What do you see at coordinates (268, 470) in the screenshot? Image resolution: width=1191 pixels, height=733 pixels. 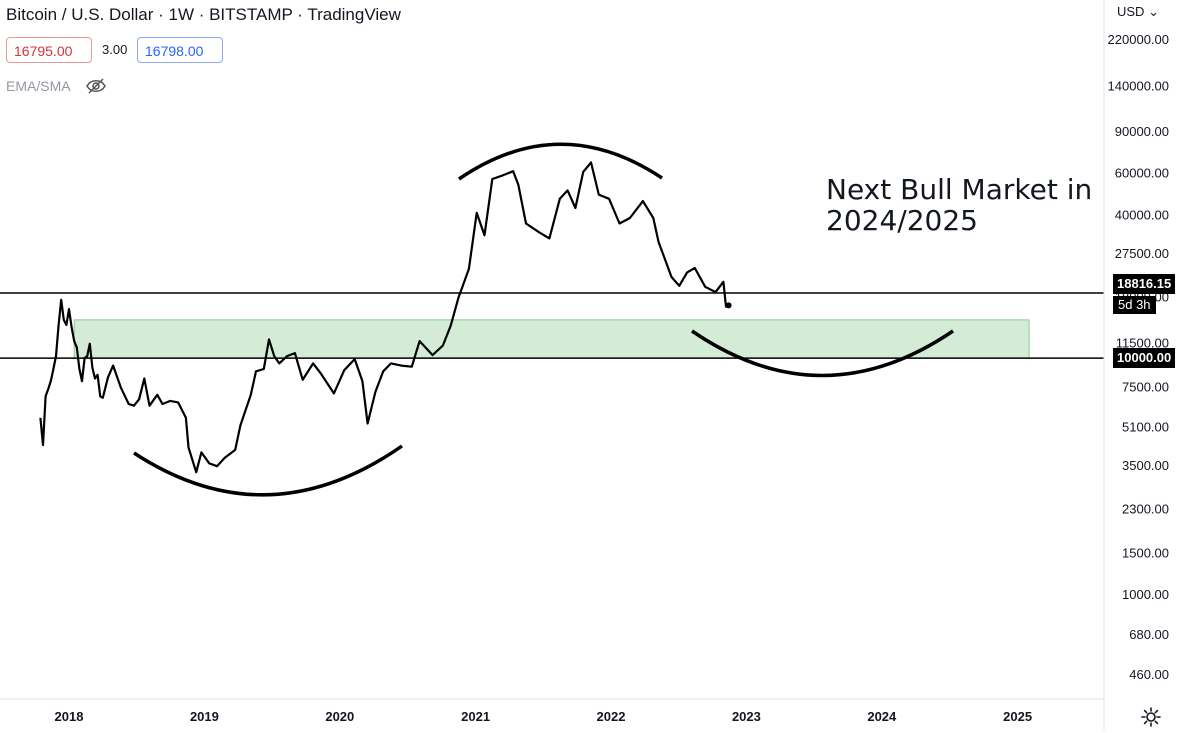 I see `cycle-arc-2019` at bounding box center [268, 470].